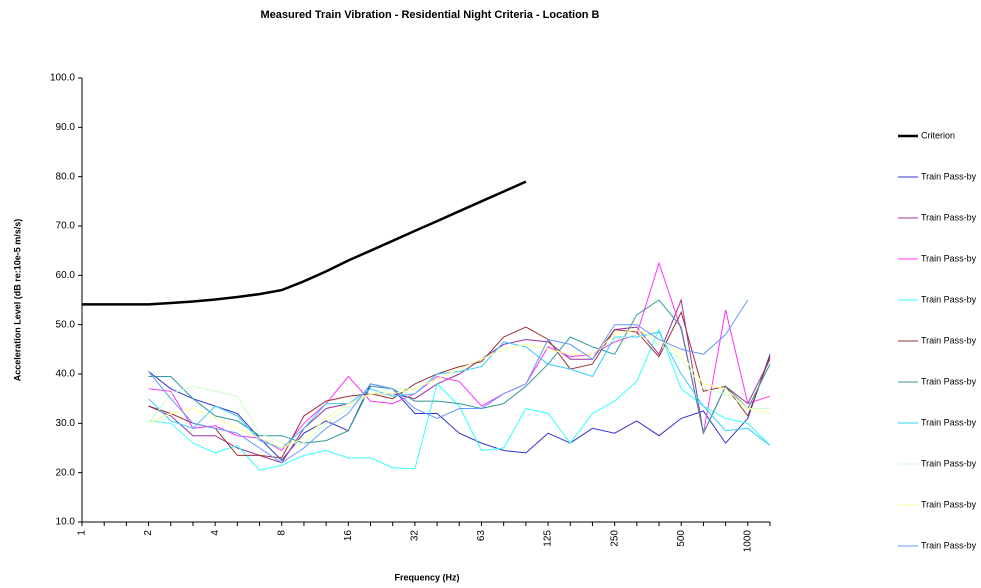 This screenshot has height=588, width=981. Describe the element at coordinates (681, 538) in the screenshot. I see `x-tick-label: 500` at that location.